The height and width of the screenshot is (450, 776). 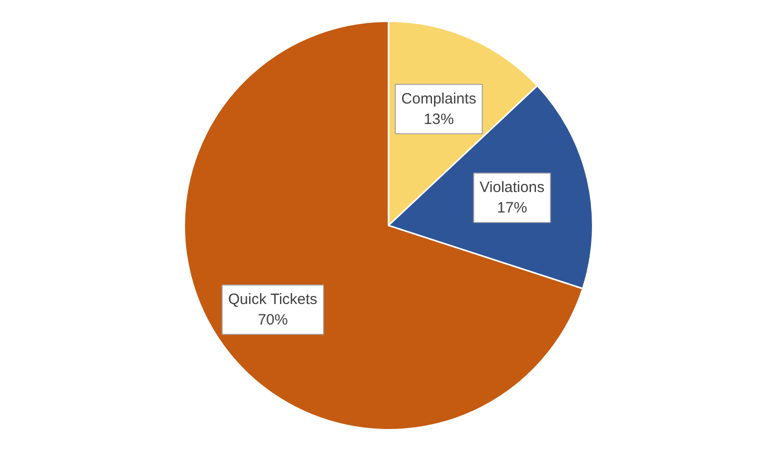 I want to click on data-label: 13%, so click(x=439, y=119).